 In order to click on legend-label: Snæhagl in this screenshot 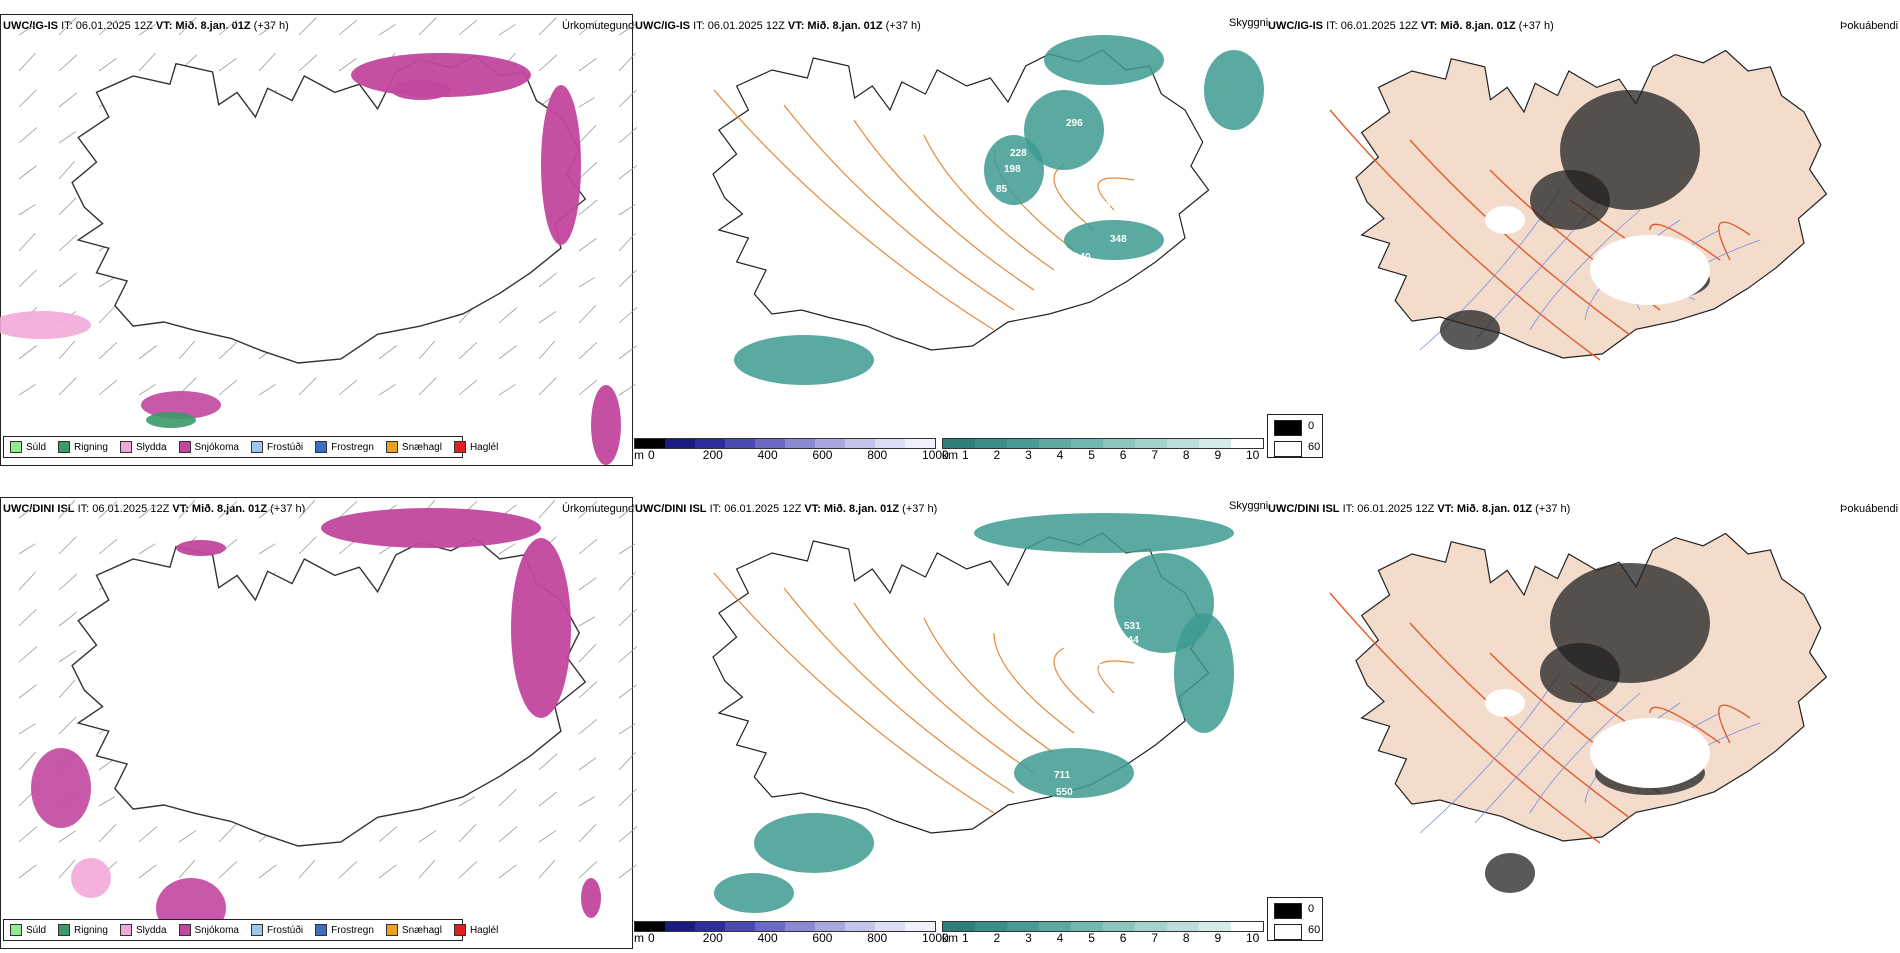, I will do `click(421, 930)`.